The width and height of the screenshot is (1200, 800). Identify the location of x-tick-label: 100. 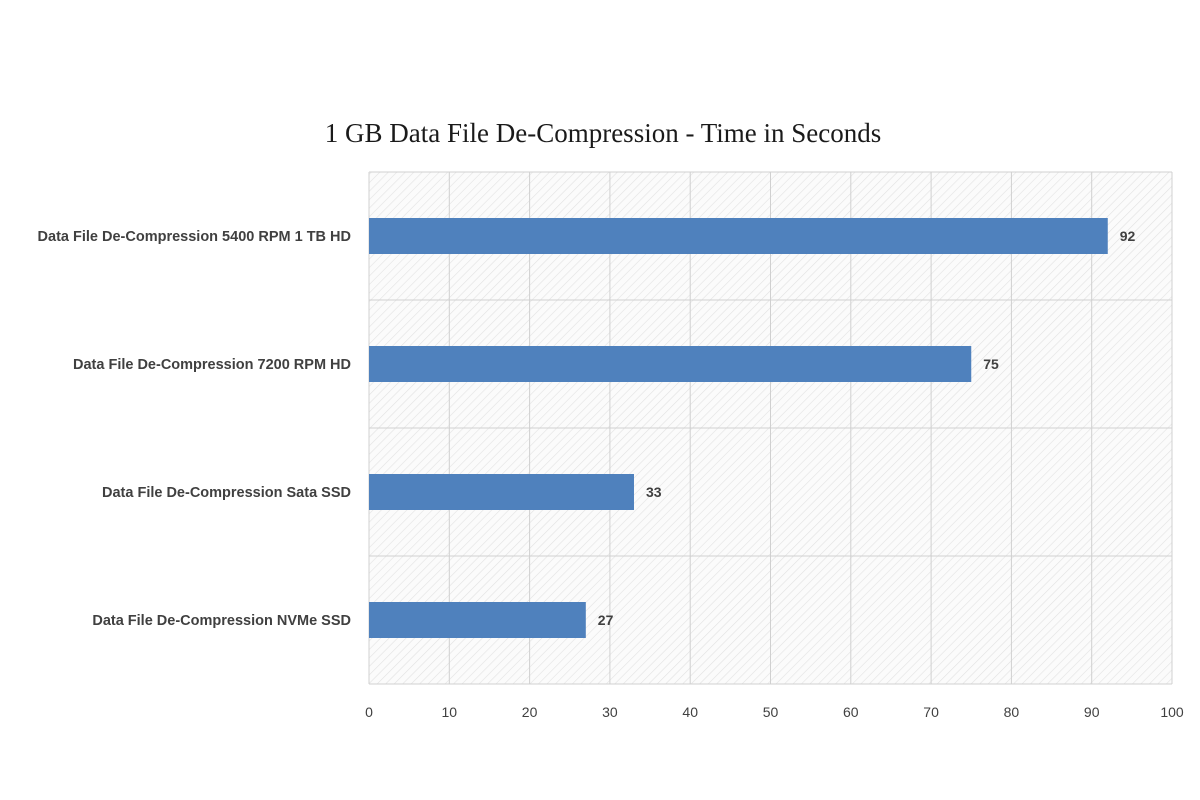
(1172, 712).